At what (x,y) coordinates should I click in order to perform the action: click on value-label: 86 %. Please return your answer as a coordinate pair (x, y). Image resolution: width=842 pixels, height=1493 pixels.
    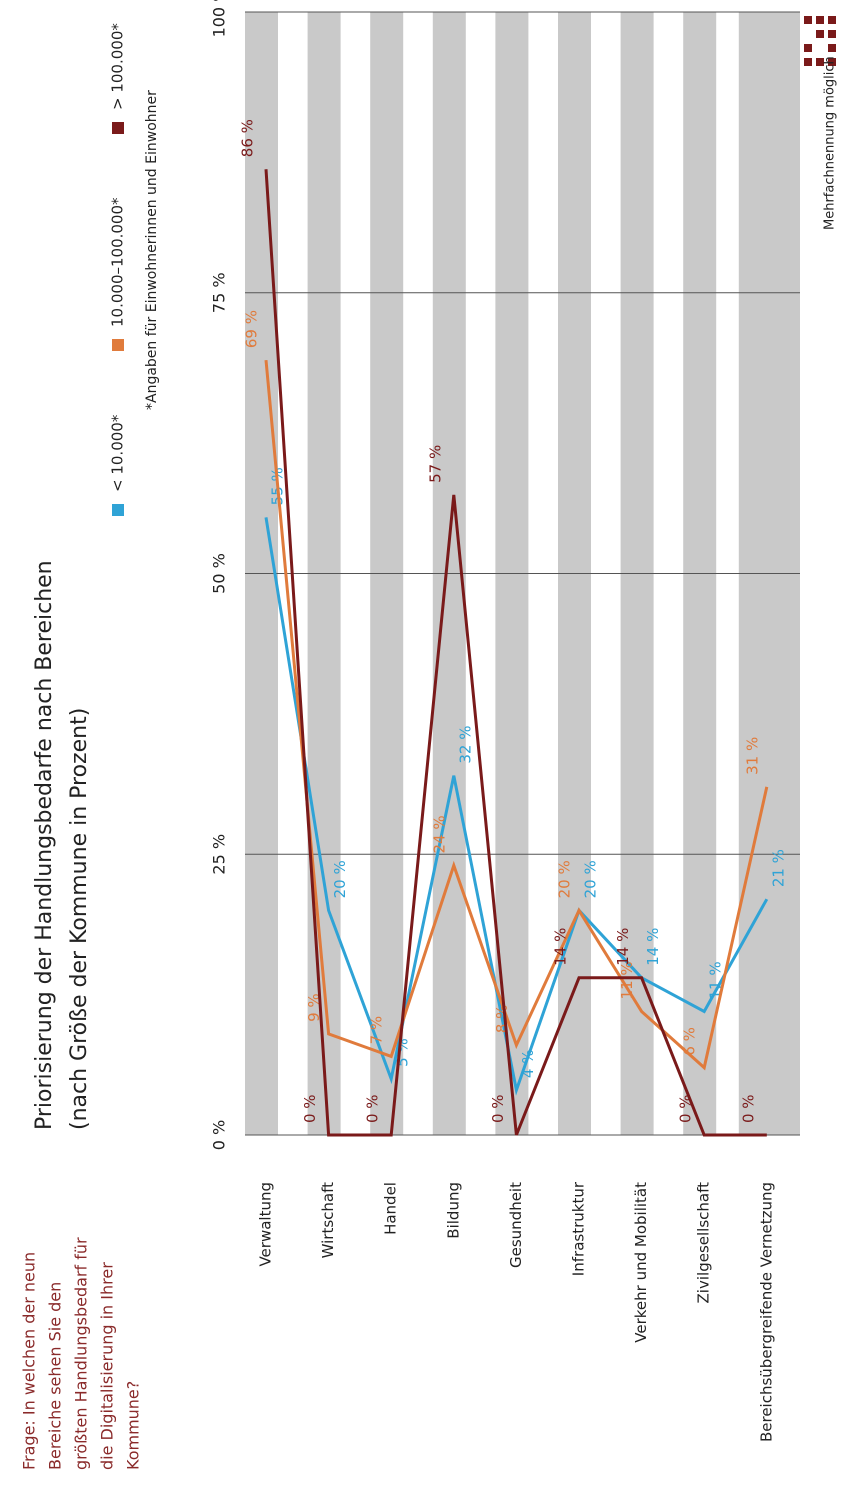
    Looking at the image, I should click on (248, 138).